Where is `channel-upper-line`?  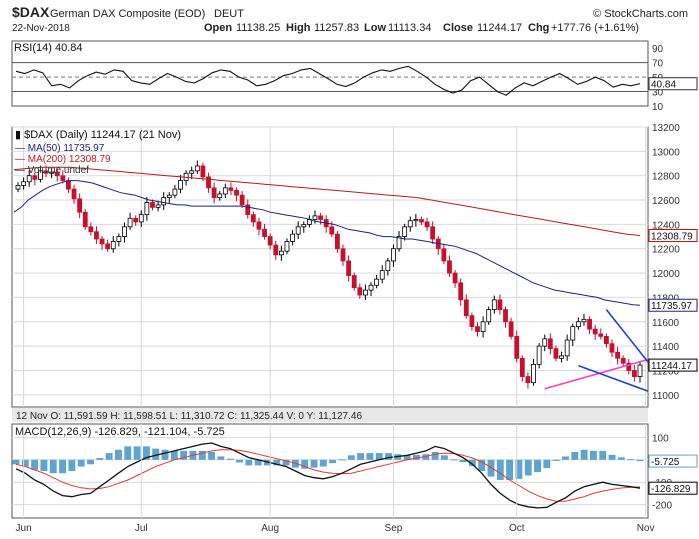
channel-upper-line is located at coordinates (627, 336).